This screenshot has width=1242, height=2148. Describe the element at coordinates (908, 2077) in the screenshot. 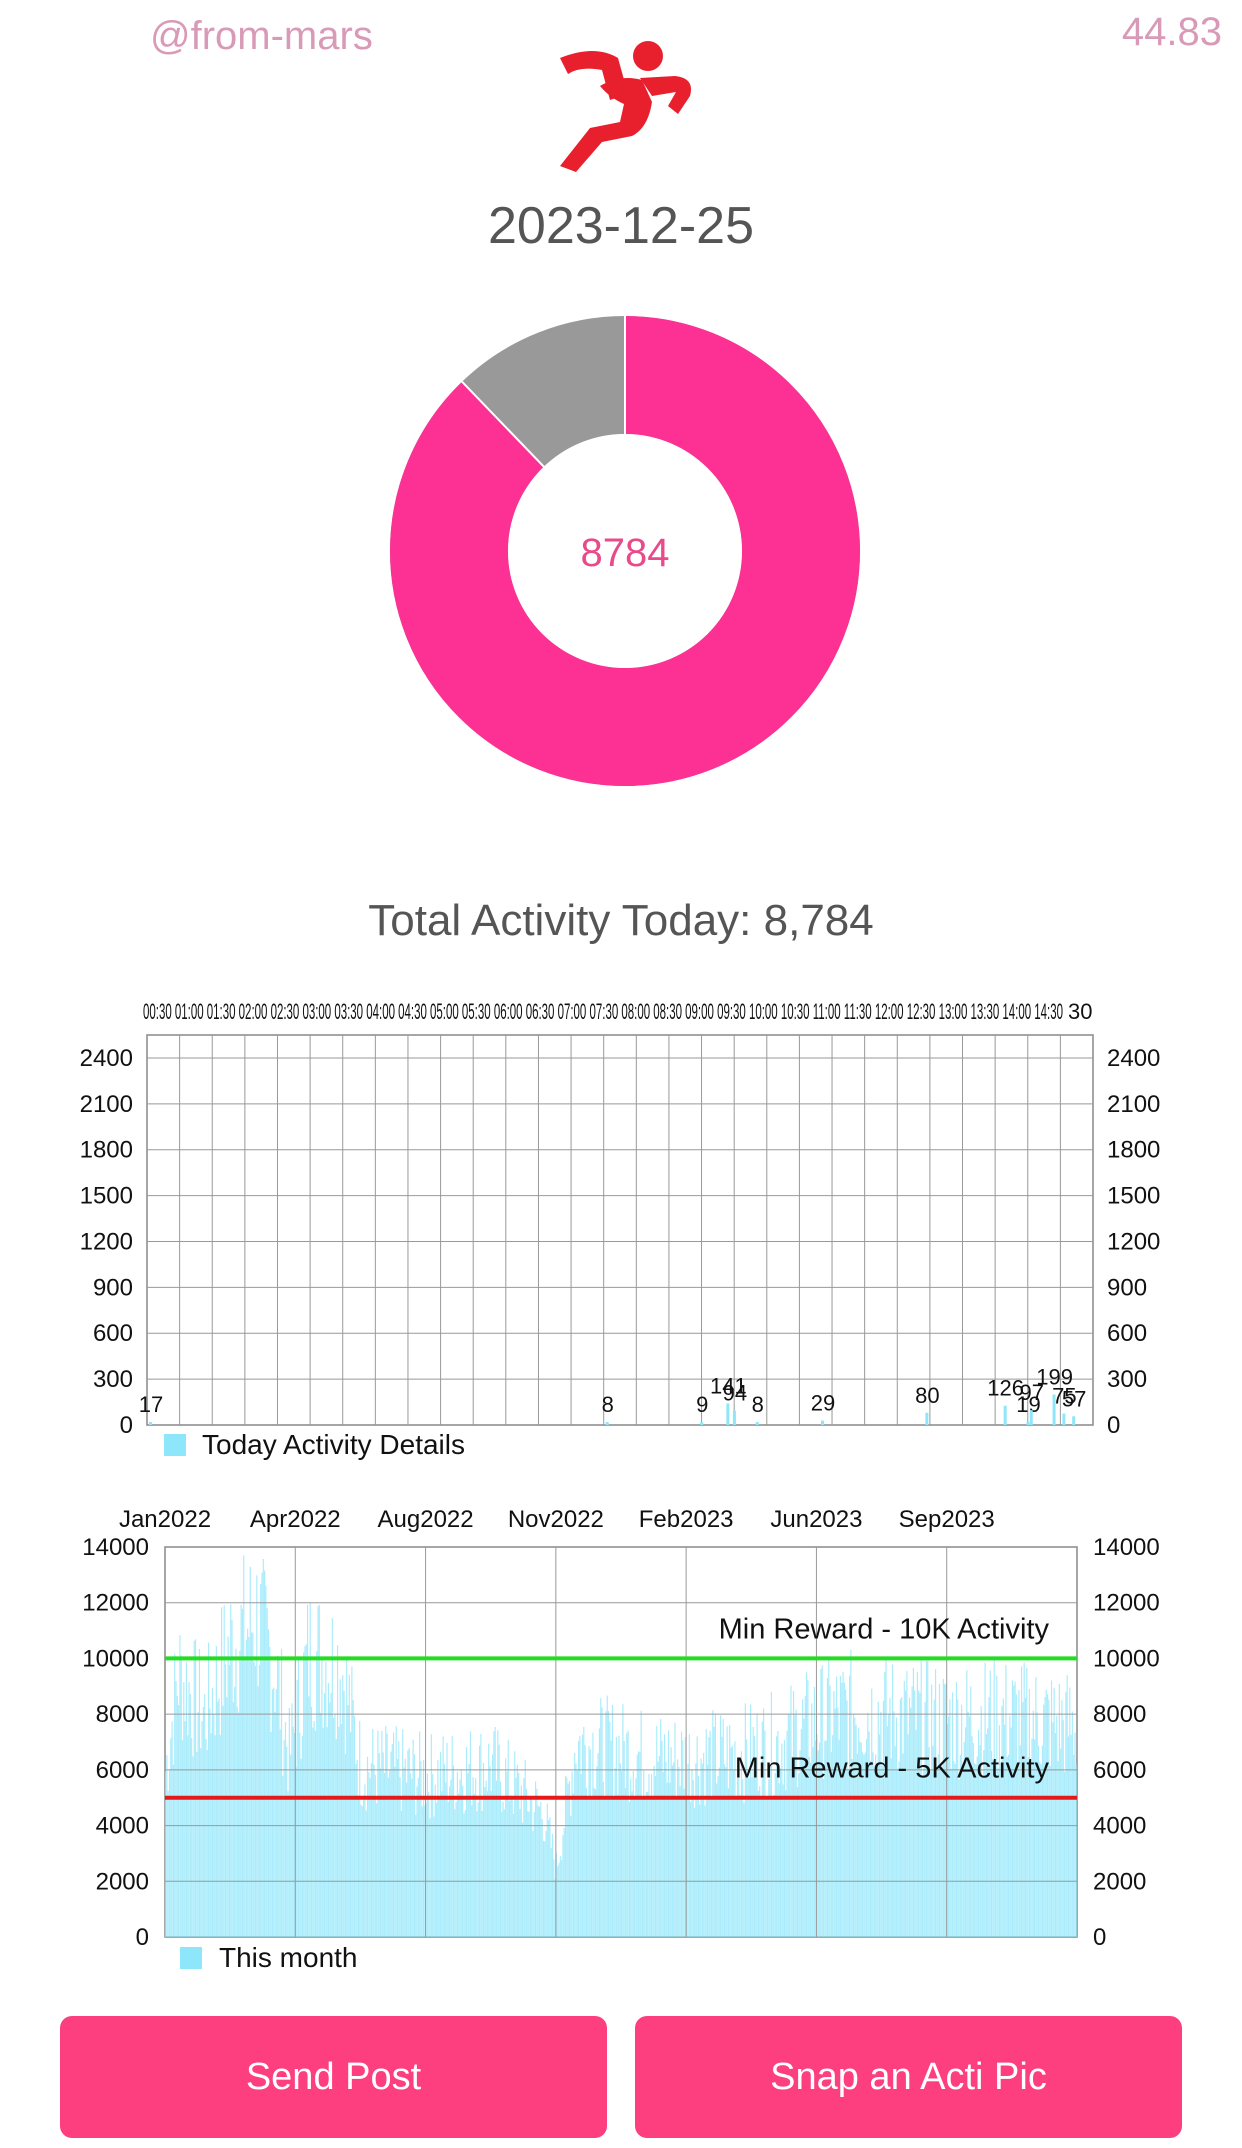

I see `snap-pic-button: Snap an Acti Pic` at that location.